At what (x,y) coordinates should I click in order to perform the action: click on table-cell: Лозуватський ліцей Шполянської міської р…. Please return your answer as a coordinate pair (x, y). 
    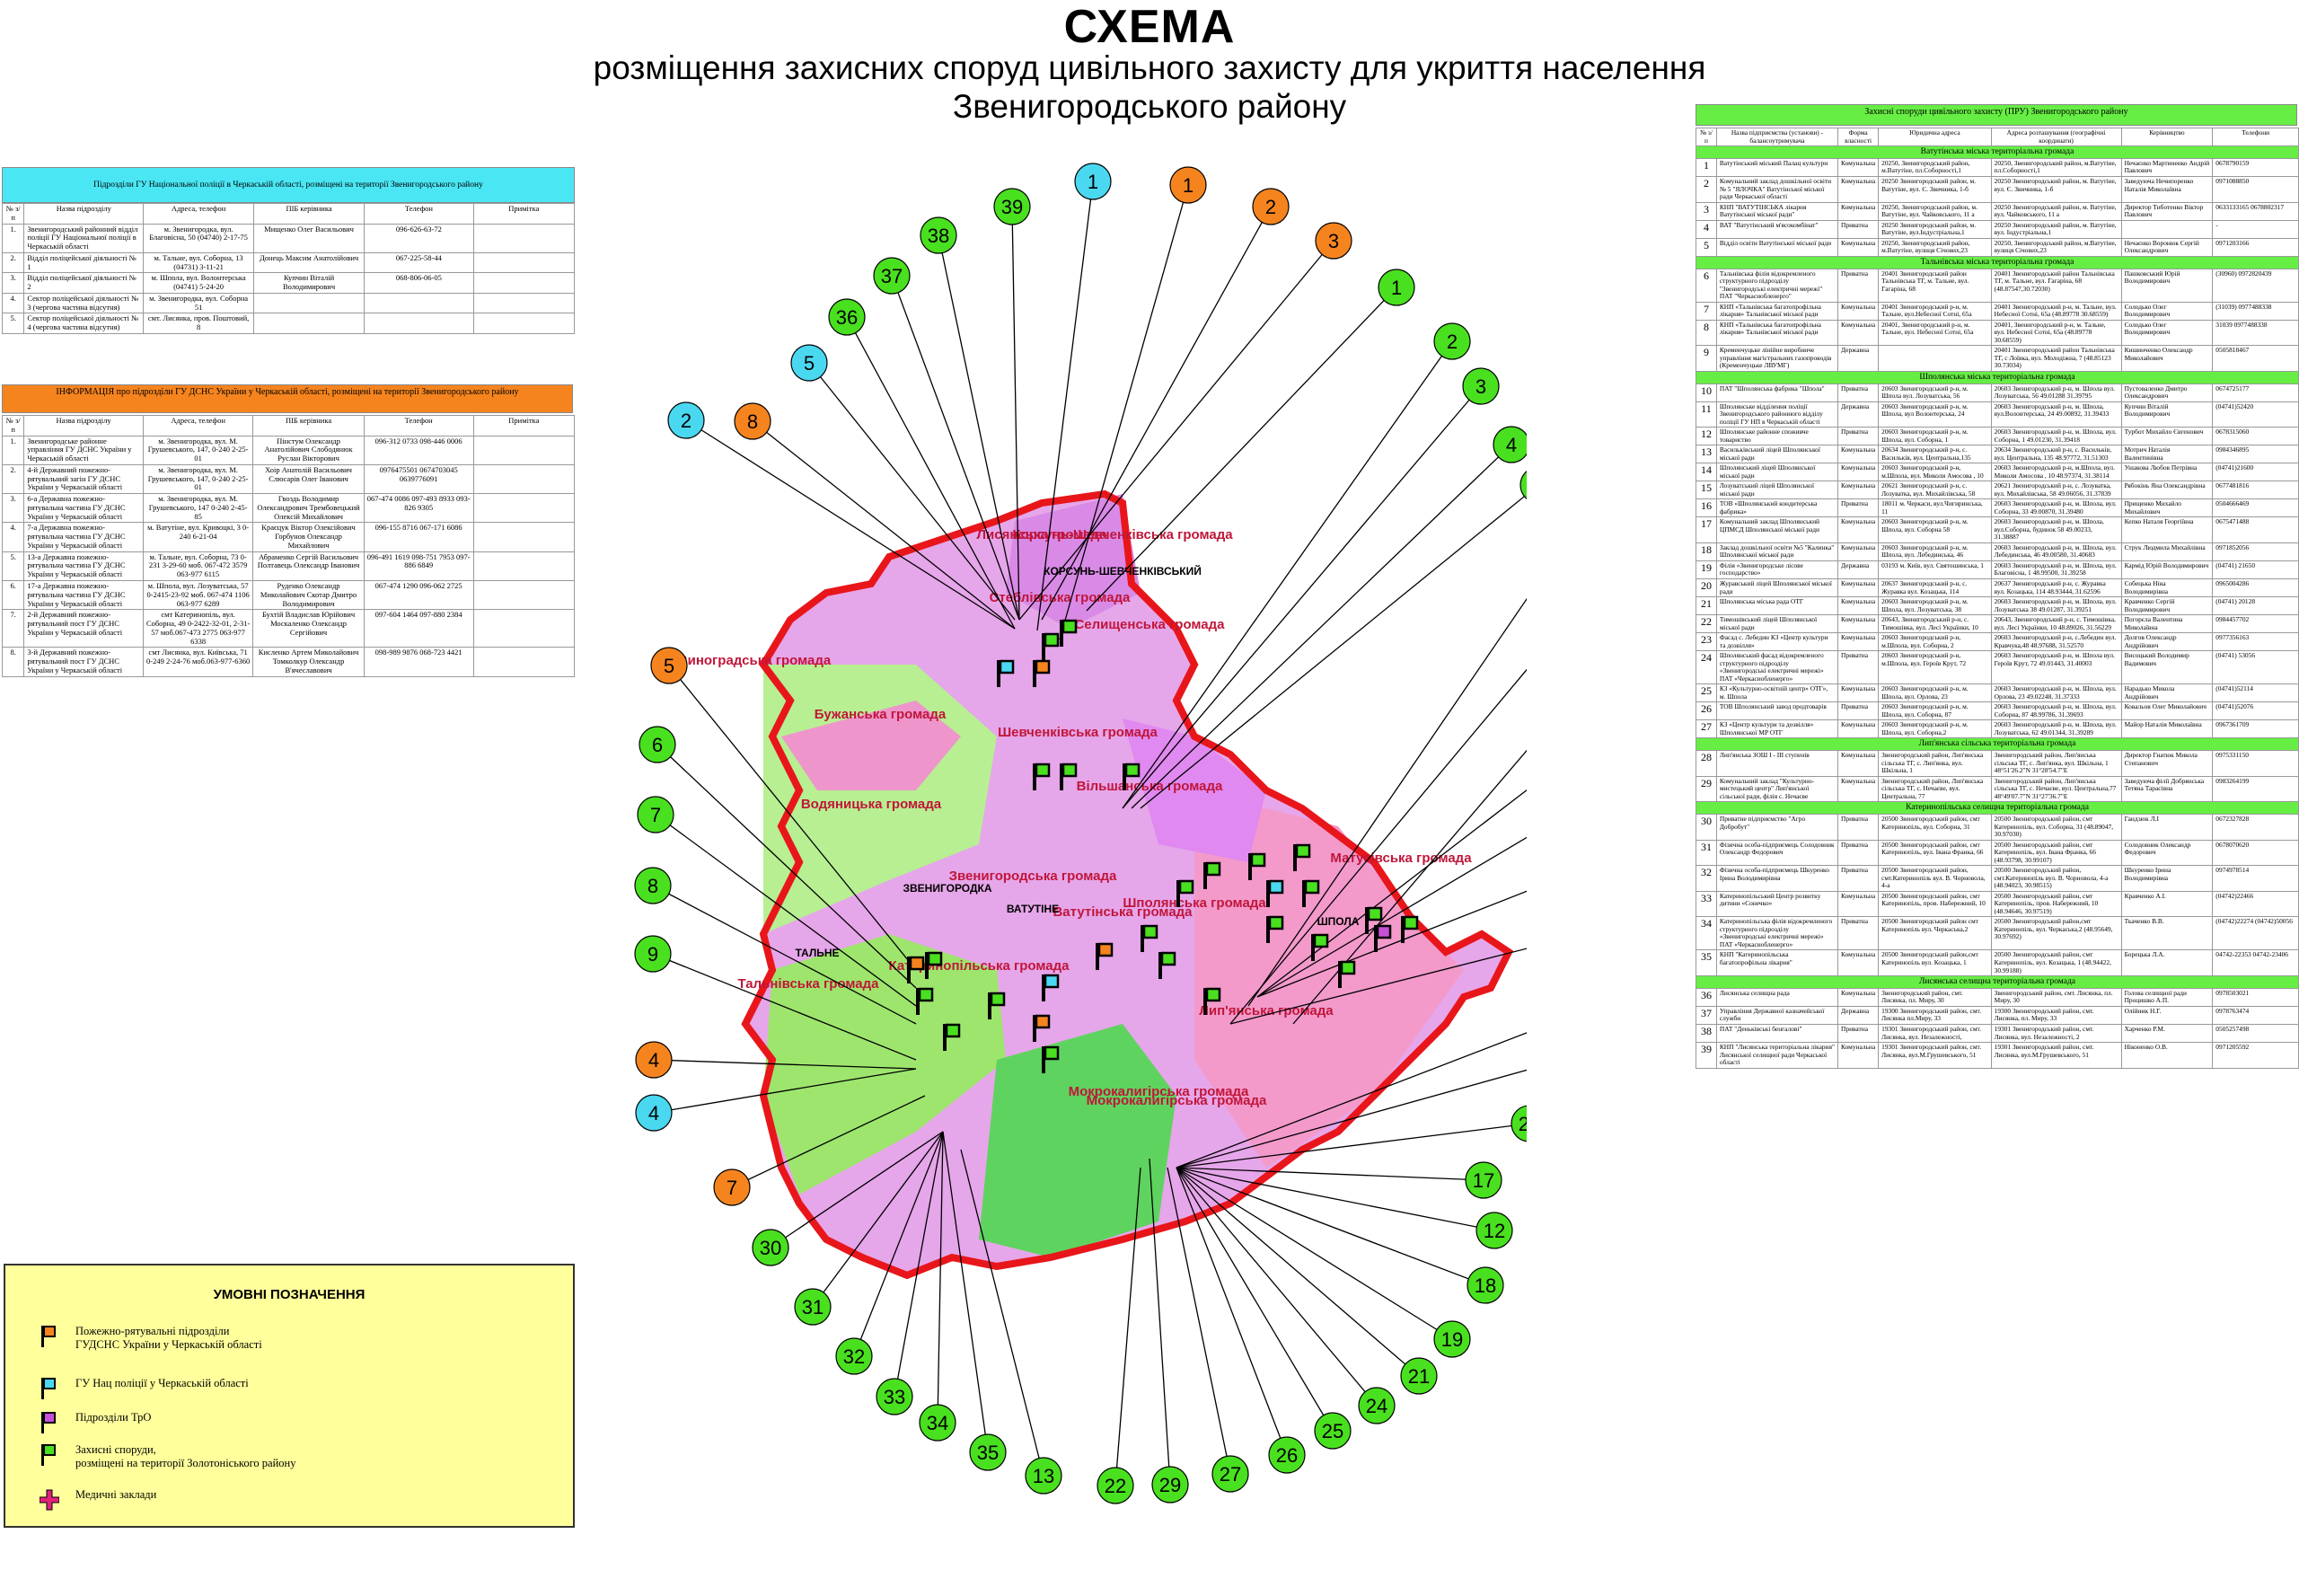
    Looking at the image, I should click on (1777, 490).